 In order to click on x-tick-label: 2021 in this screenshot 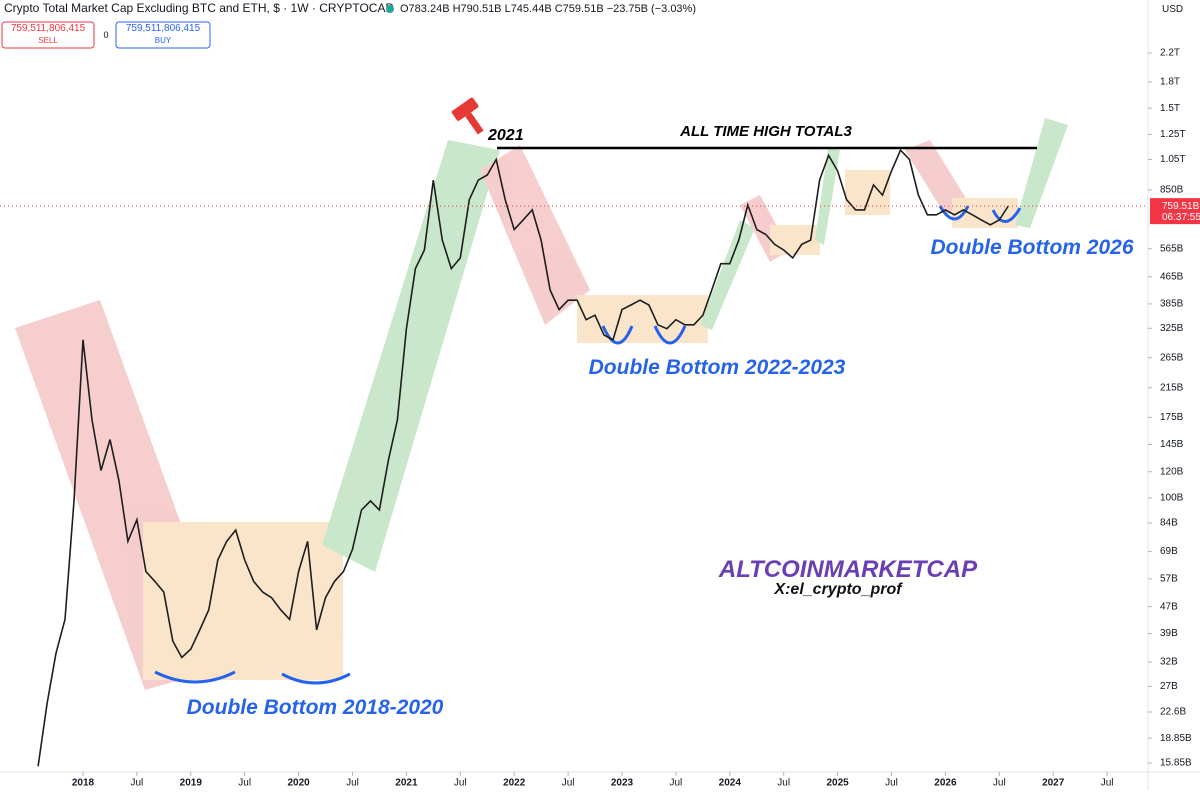, I will do `click(406, 783)`.